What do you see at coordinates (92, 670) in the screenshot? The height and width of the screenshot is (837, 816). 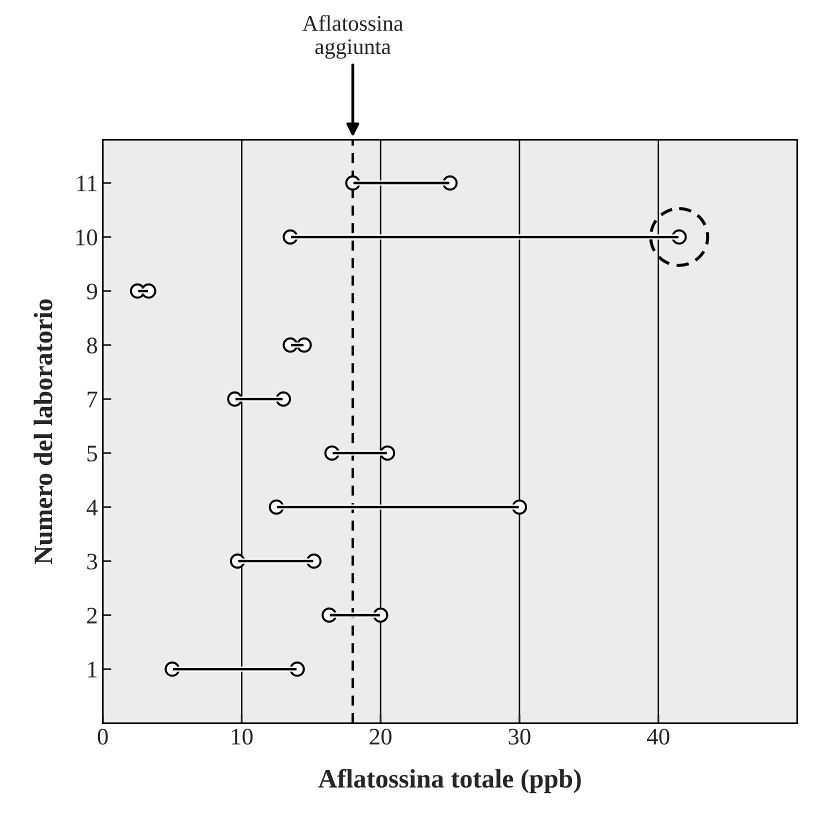 I see `y-tick-label: 1` at bounding box center [92, 670].